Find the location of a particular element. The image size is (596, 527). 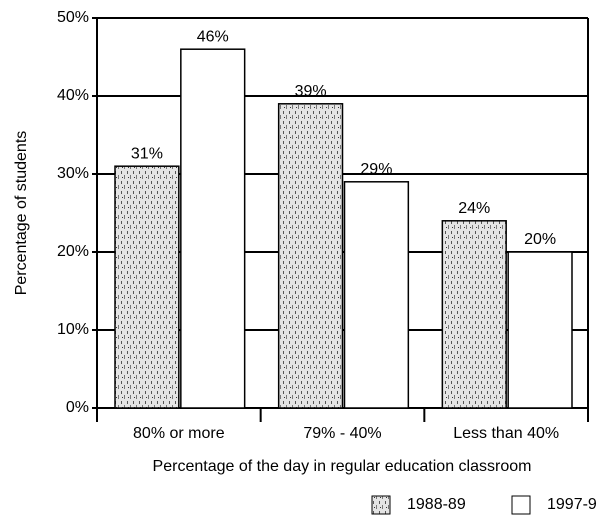

y-tick-label: 50% is located at coordinates (73, 17).